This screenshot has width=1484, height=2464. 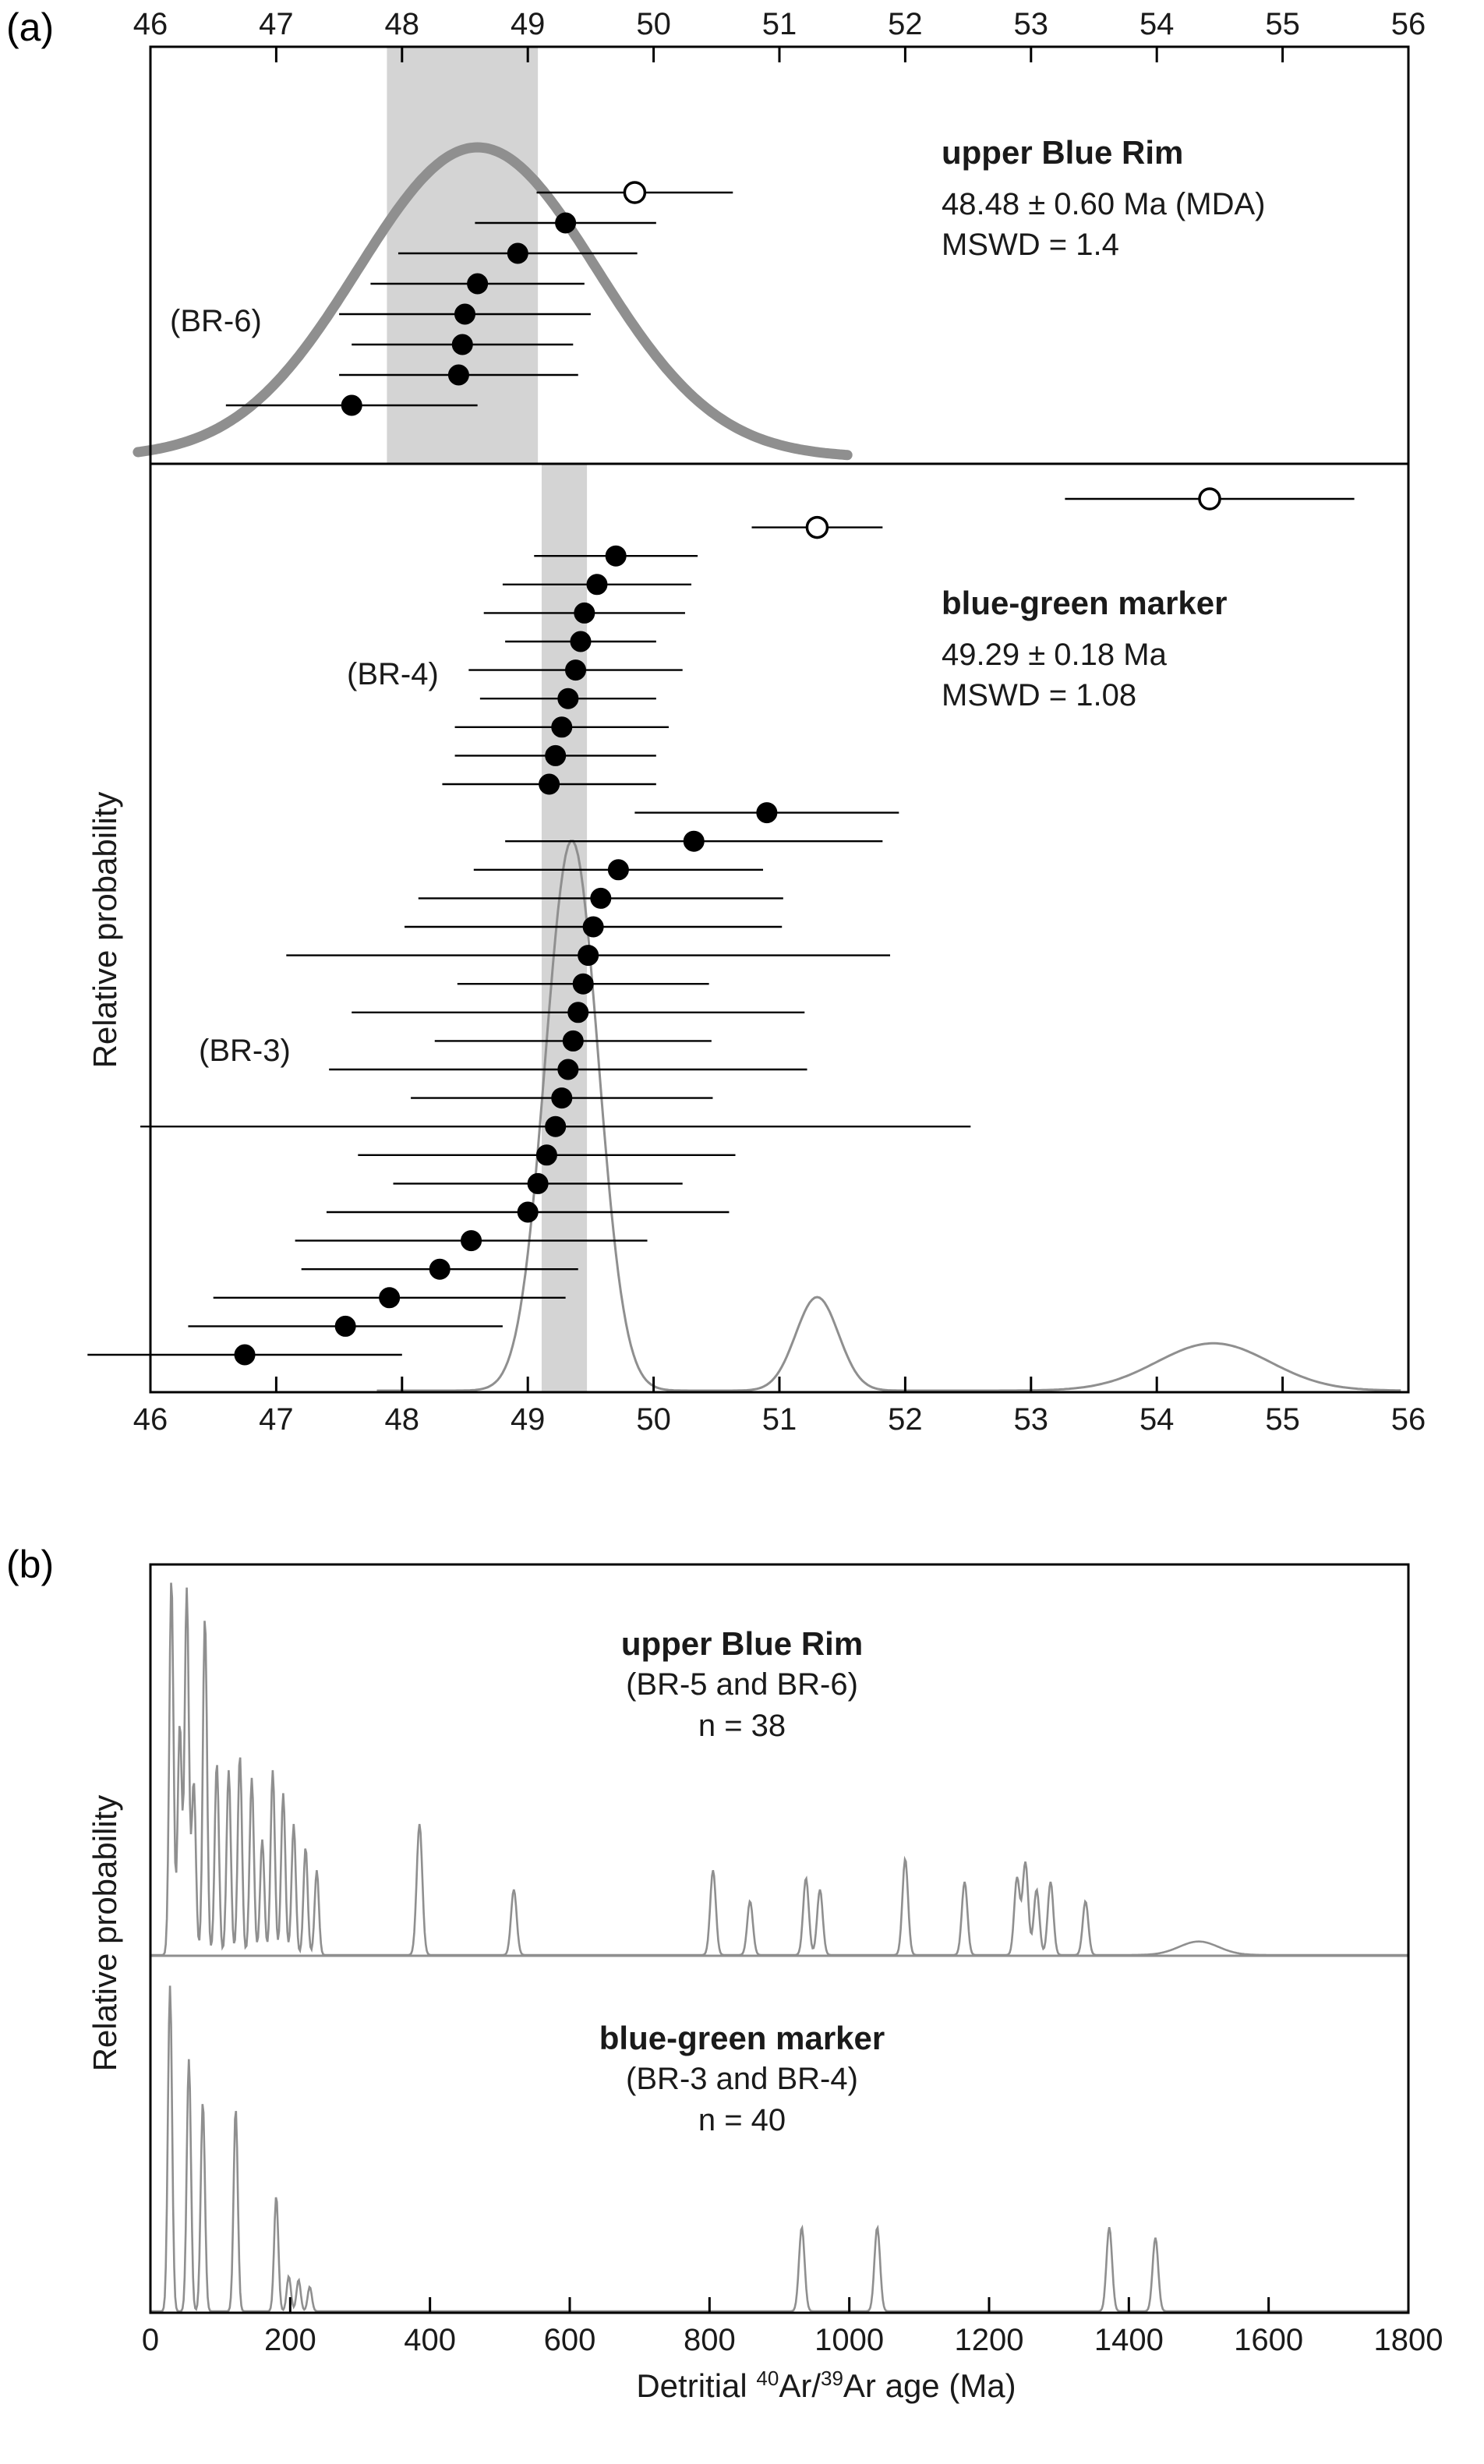 I want to click on a-bottom-tick-label: 48, so click(x=402, y=1419).